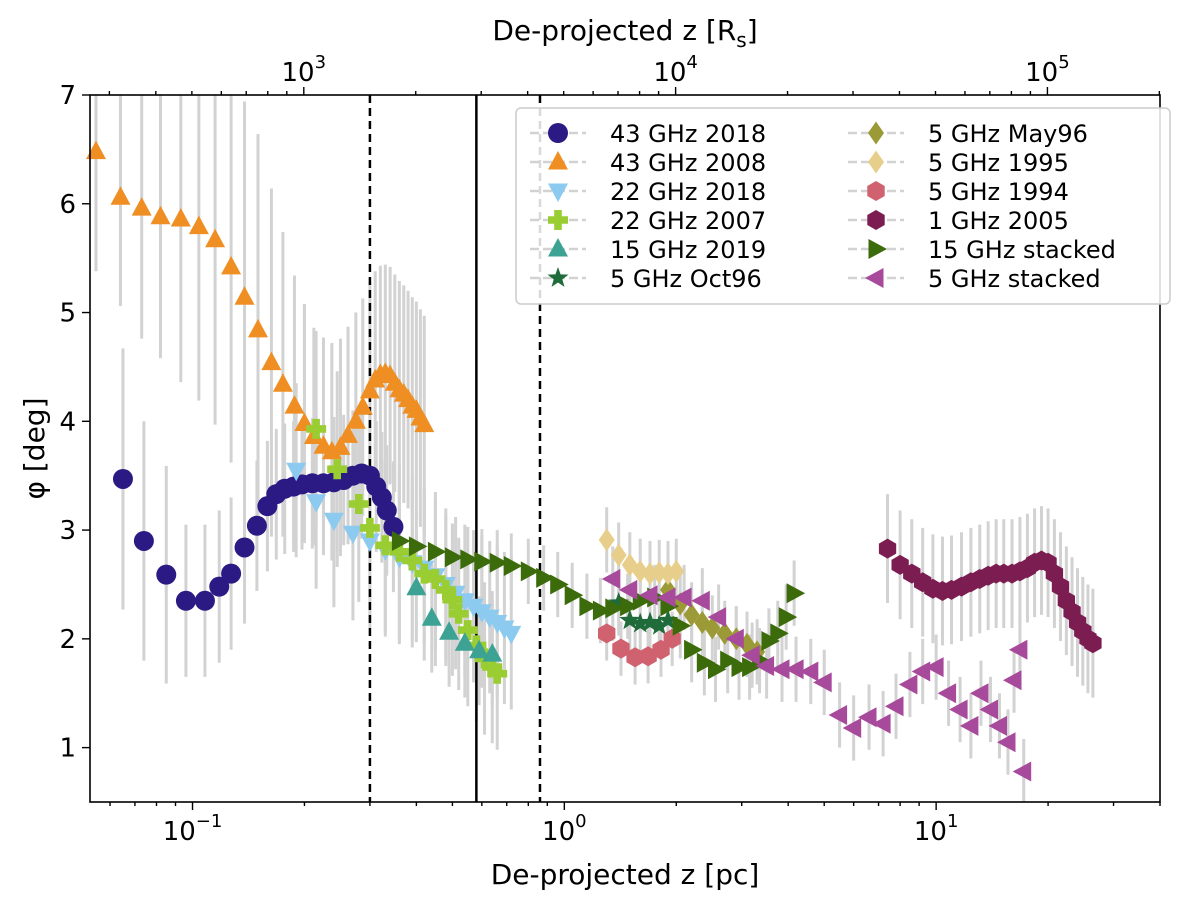 The image size is (1200, 904). I want to click on legend-label: 43 GHz 2008, so click(688, 163).